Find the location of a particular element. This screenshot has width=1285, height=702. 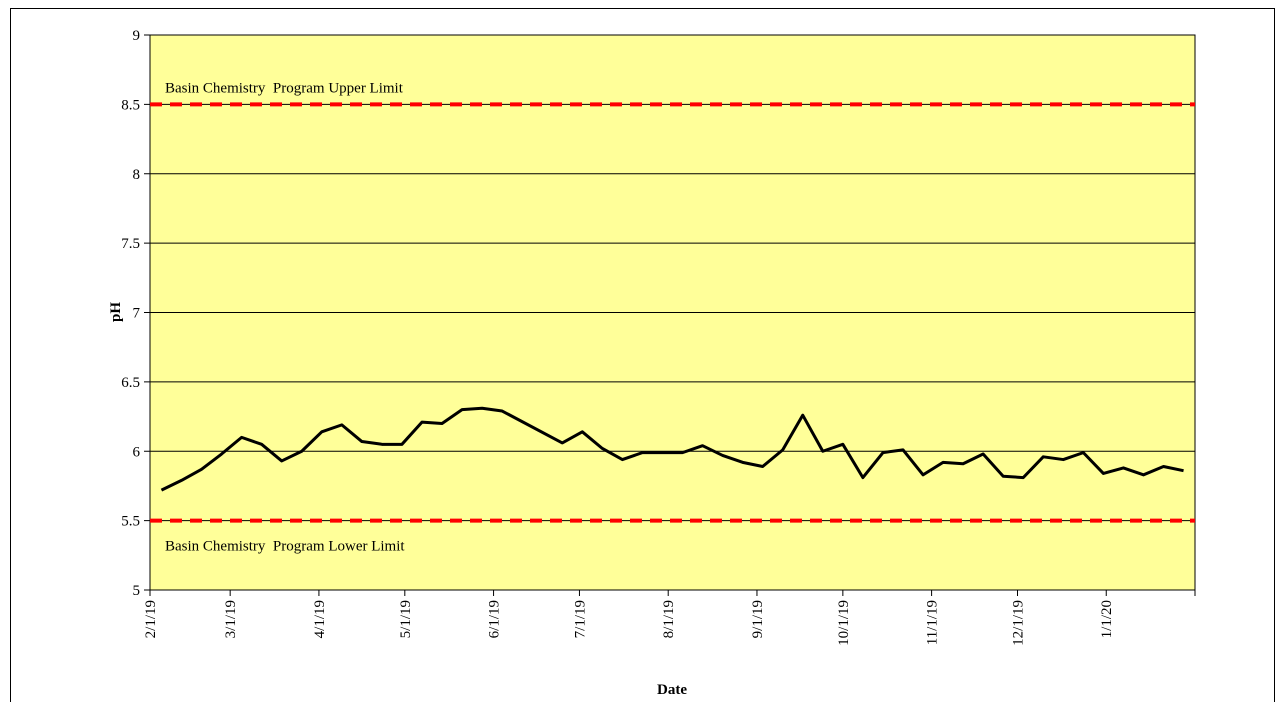

y-tick-label: 5.5 is located at coordinates (130, 522).